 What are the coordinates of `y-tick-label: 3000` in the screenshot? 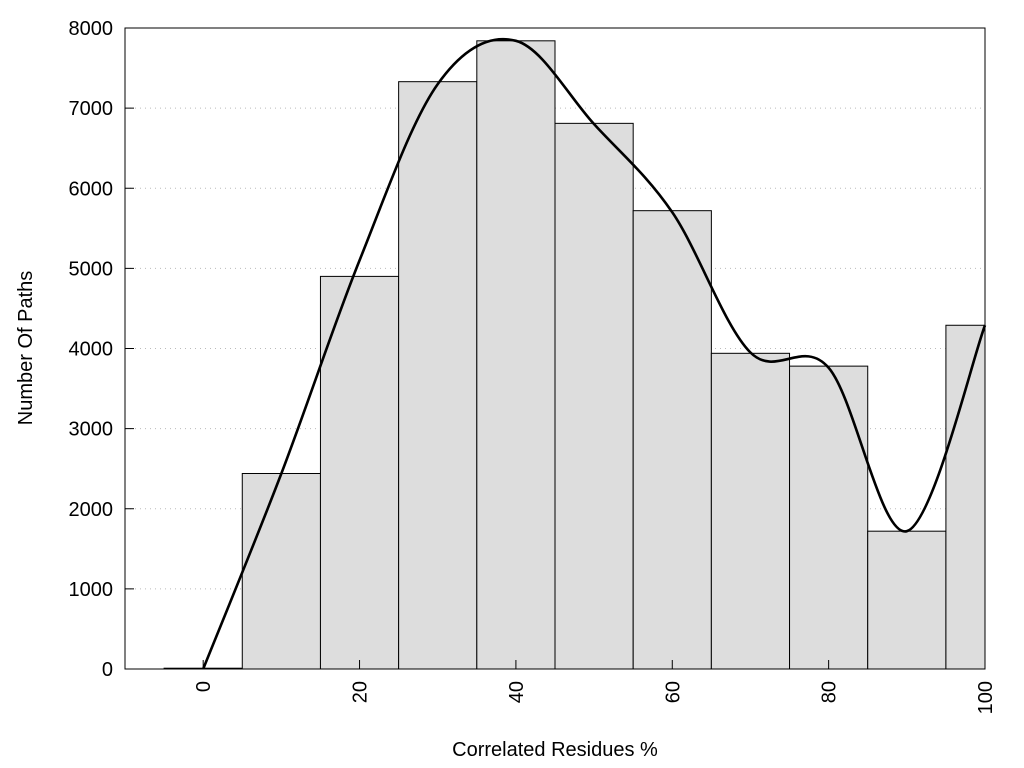 It's located at (91, 430).